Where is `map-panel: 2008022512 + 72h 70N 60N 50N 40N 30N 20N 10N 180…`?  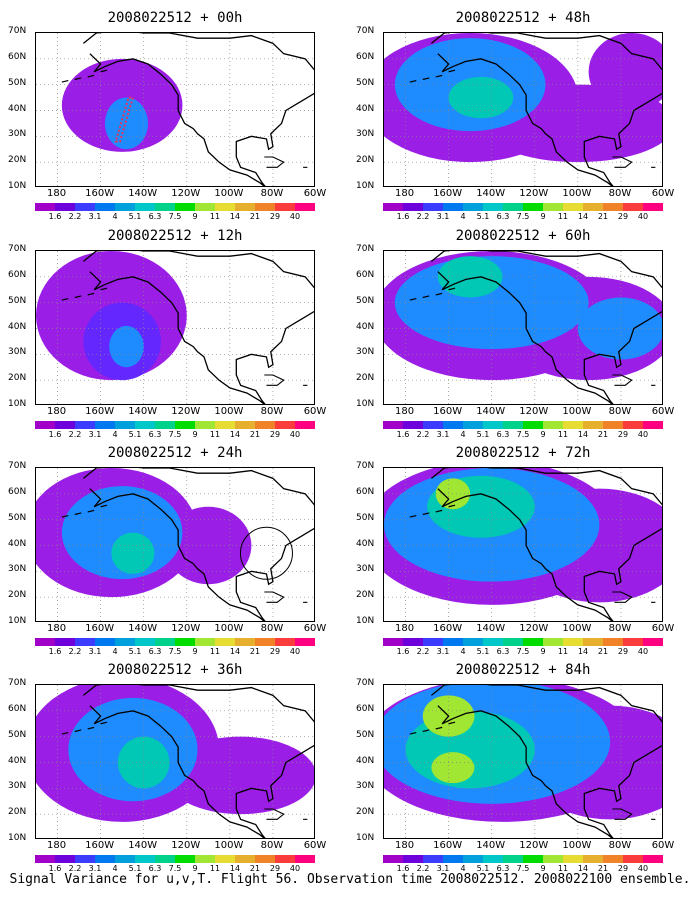 map-panel: 2008022512 + 72h 70N 60N 50N 40N 30N 20N 10N 180… is located at coordinates (515, 550).